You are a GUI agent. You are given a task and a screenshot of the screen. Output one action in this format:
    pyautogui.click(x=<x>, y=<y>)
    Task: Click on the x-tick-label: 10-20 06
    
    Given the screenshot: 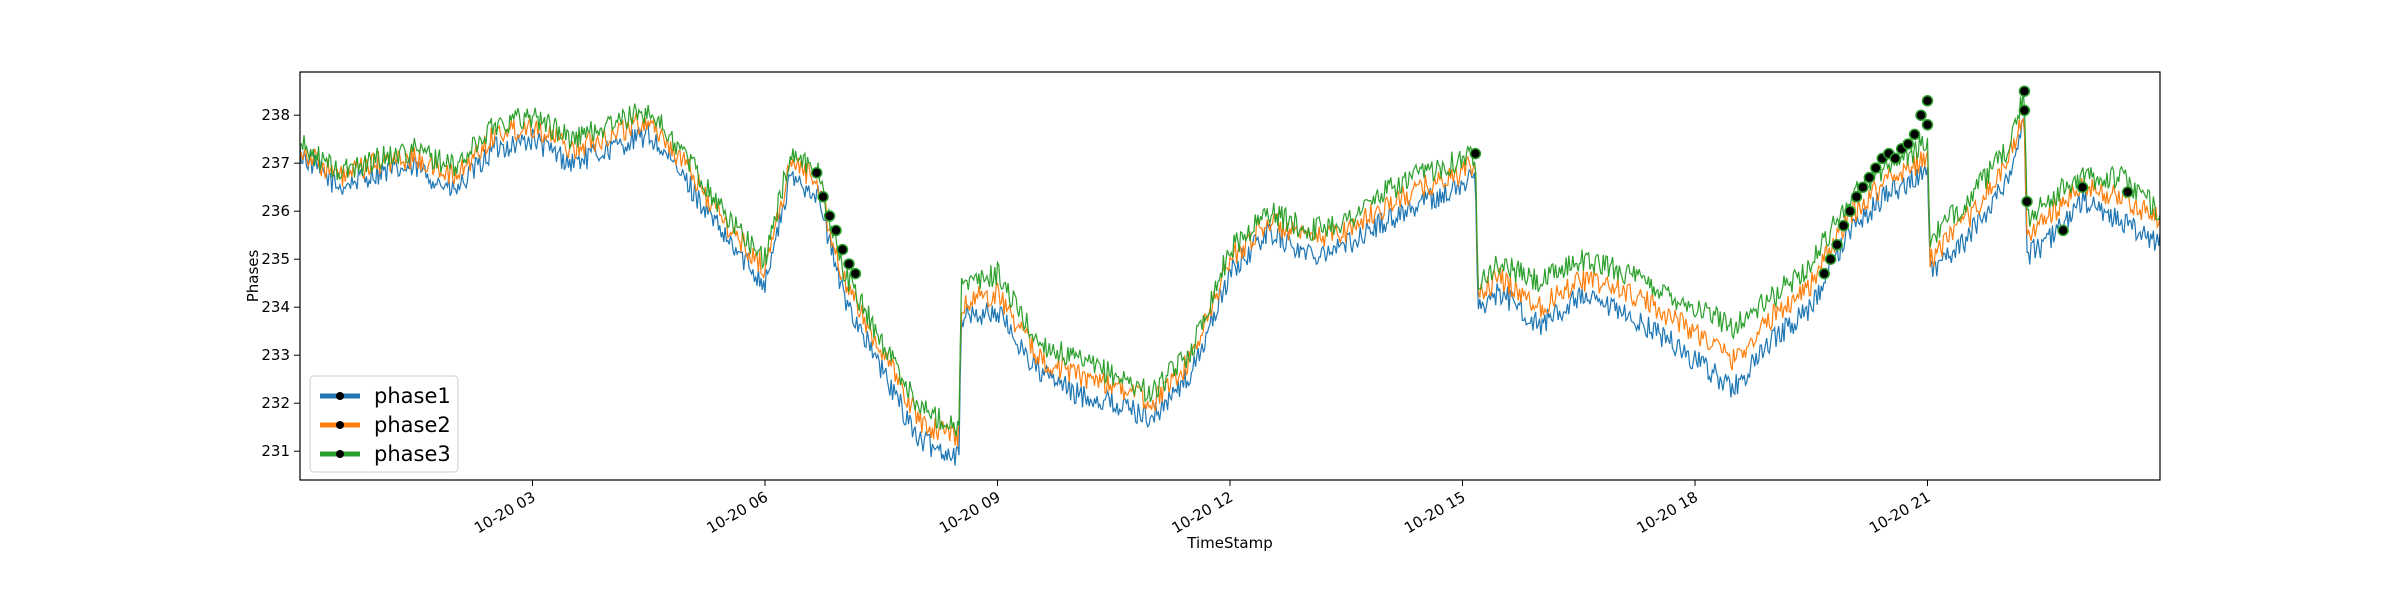 What is the action you would take?
    pyautogui.click(x=737, y=512)
    